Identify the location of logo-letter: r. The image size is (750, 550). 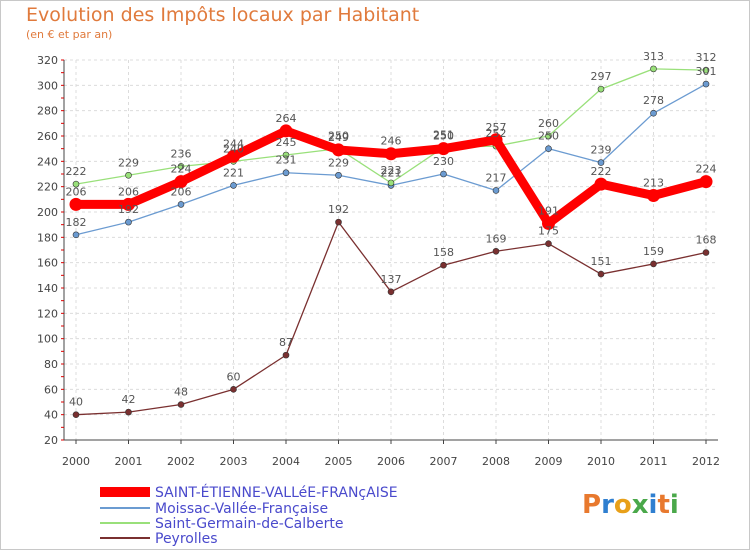
(607, 505).